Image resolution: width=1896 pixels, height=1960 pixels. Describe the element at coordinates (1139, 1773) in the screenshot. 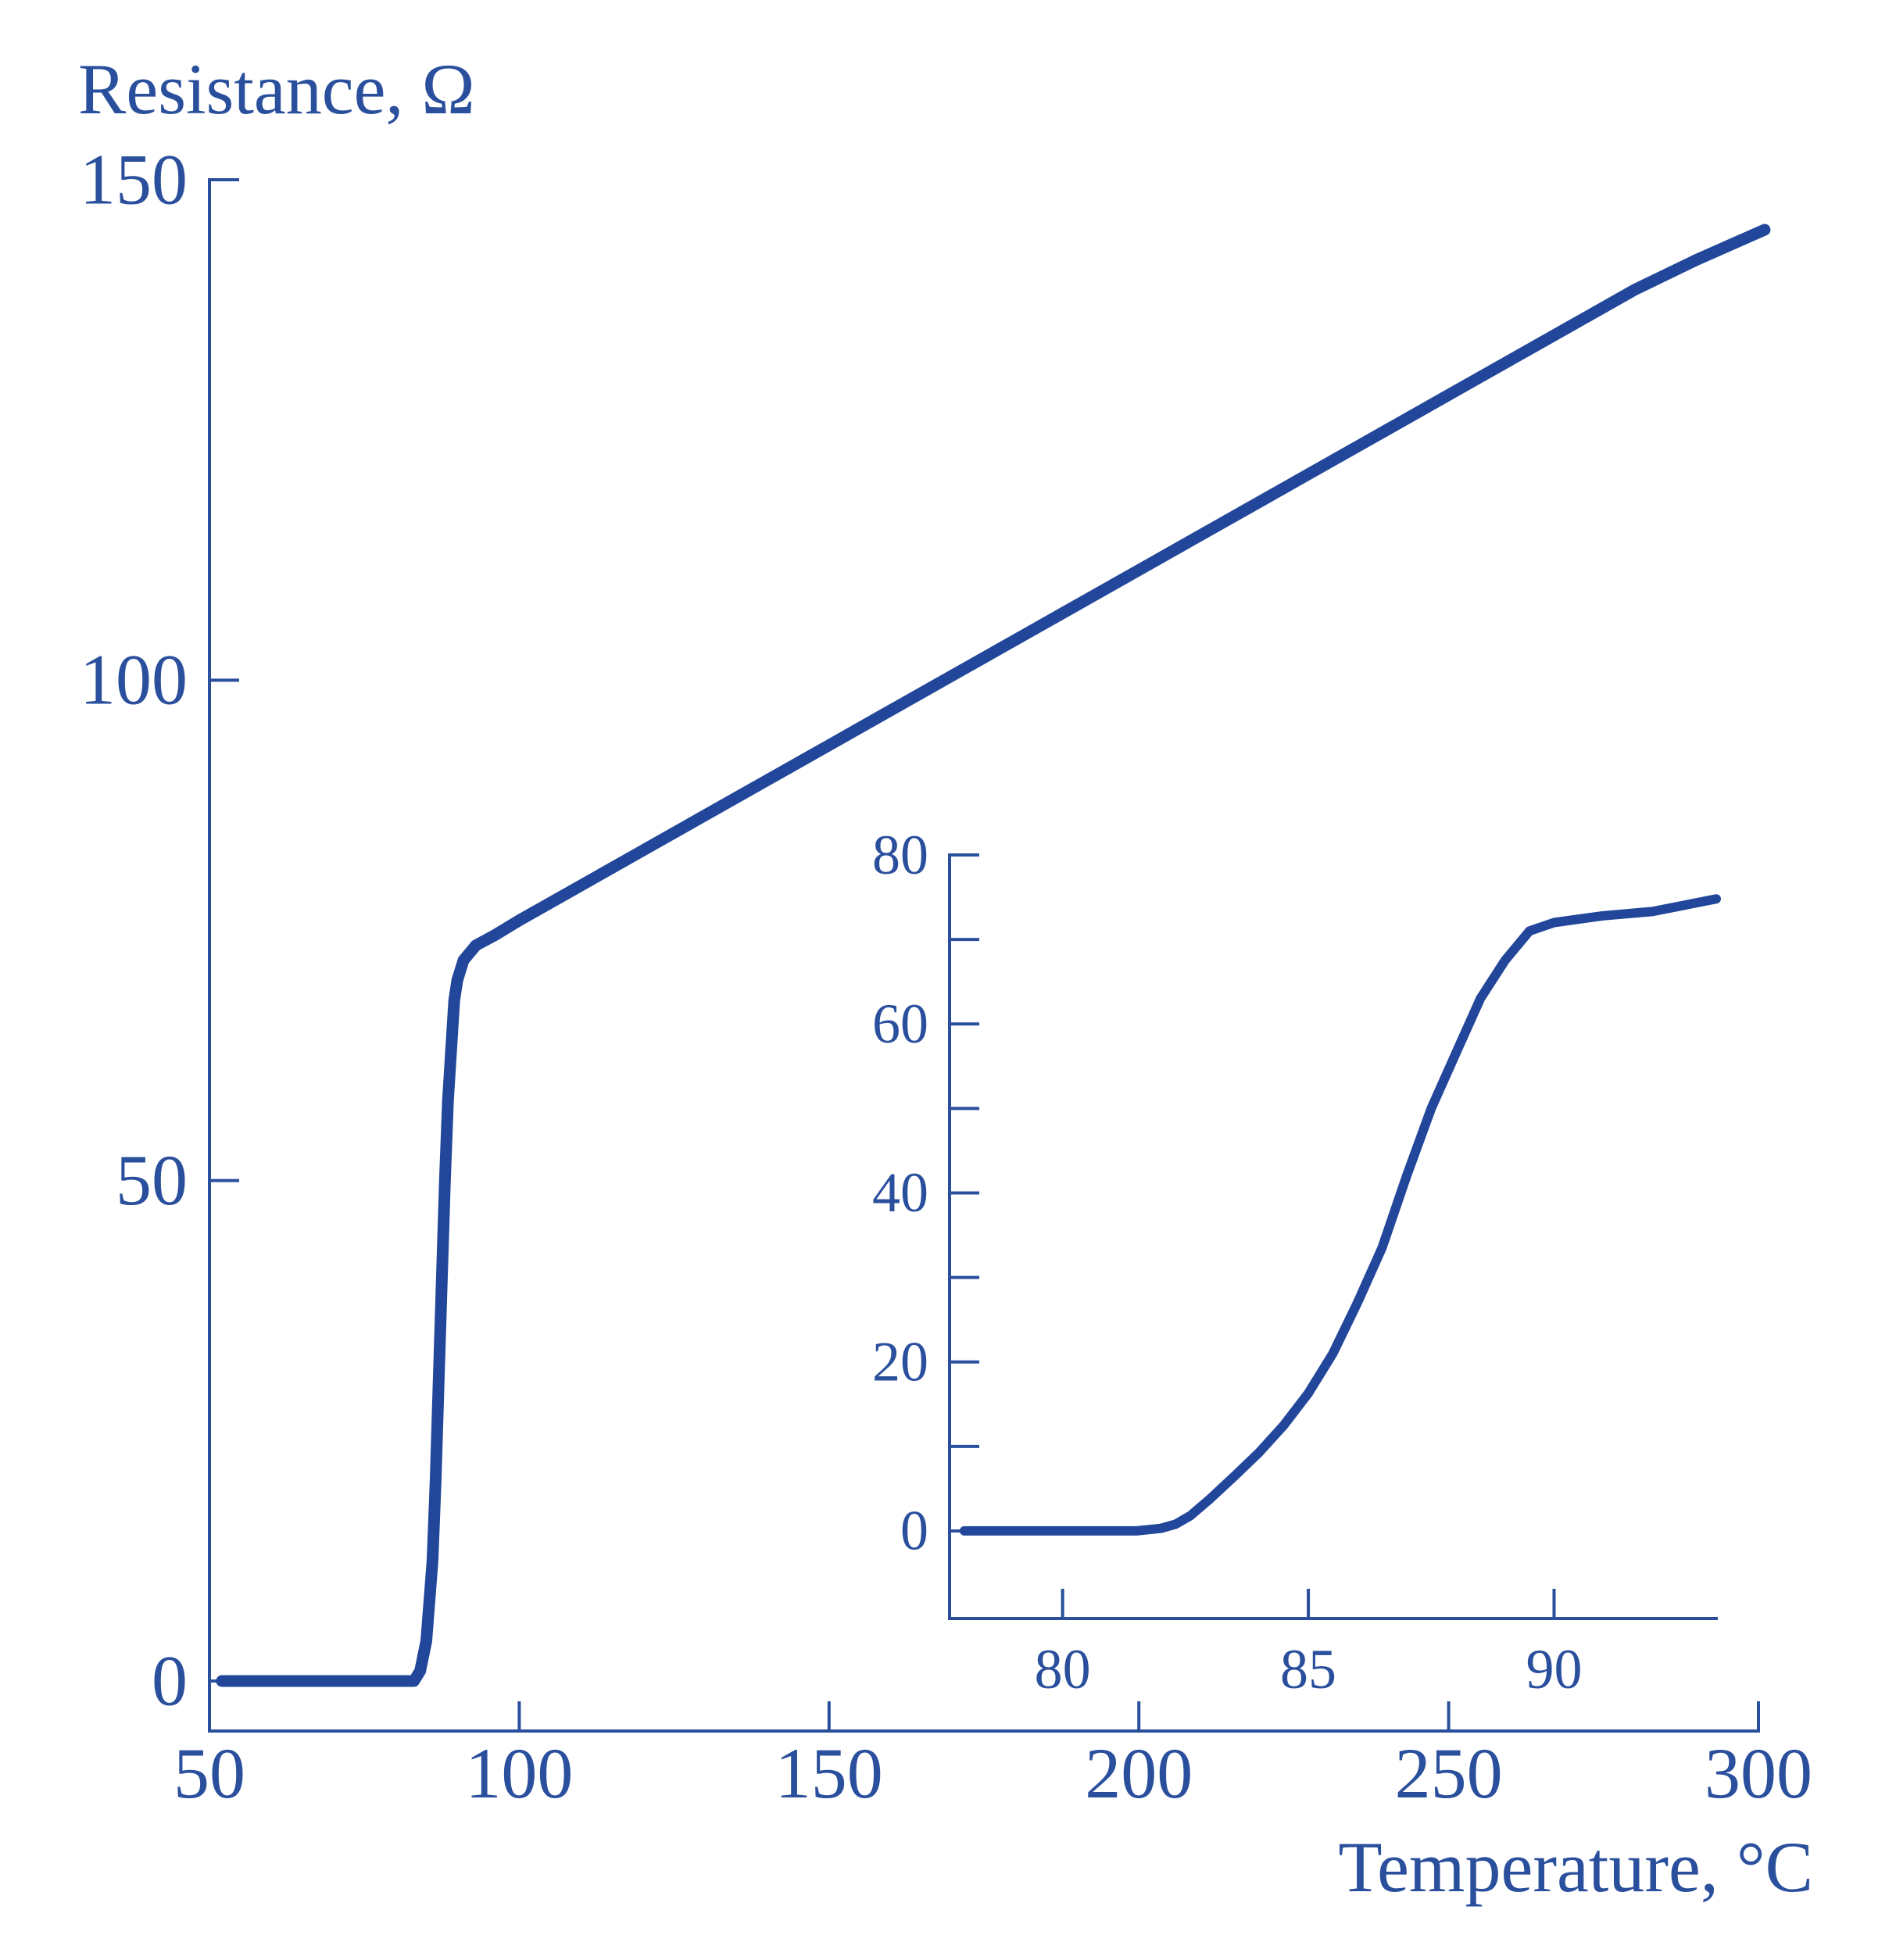

I see `main-x-tick-label: 200` at that location.